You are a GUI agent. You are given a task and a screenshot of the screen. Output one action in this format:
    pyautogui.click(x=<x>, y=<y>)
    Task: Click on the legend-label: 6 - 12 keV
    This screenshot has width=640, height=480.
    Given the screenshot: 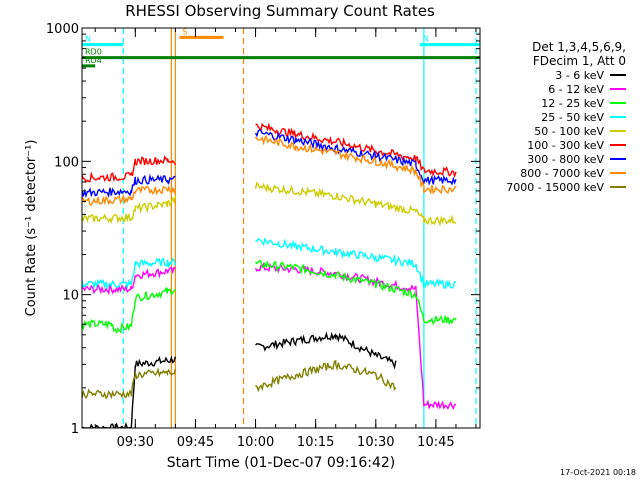 What is the action you would take?
    pyautogui.click(x=576, y=89)
    